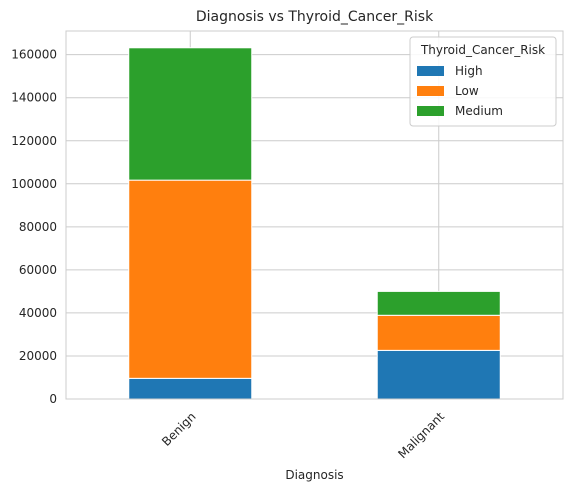 Image resolution: width=572 pixels, height=491 pixels. Describe the element at coordinates (430, 111) in the screenshot. I see `legend-swatch-medium` at that location.